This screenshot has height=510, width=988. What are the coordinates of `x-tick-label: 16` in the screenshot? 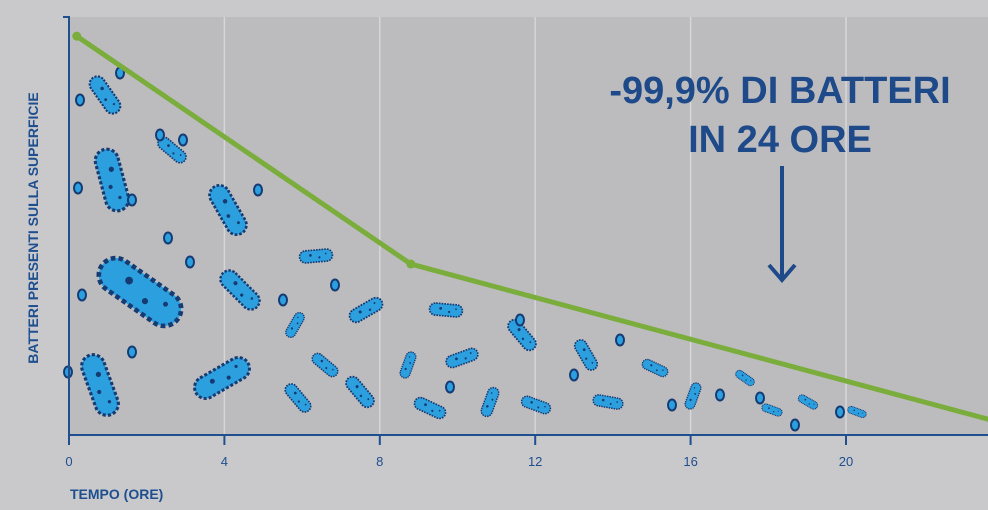 It's located at (690, 461).